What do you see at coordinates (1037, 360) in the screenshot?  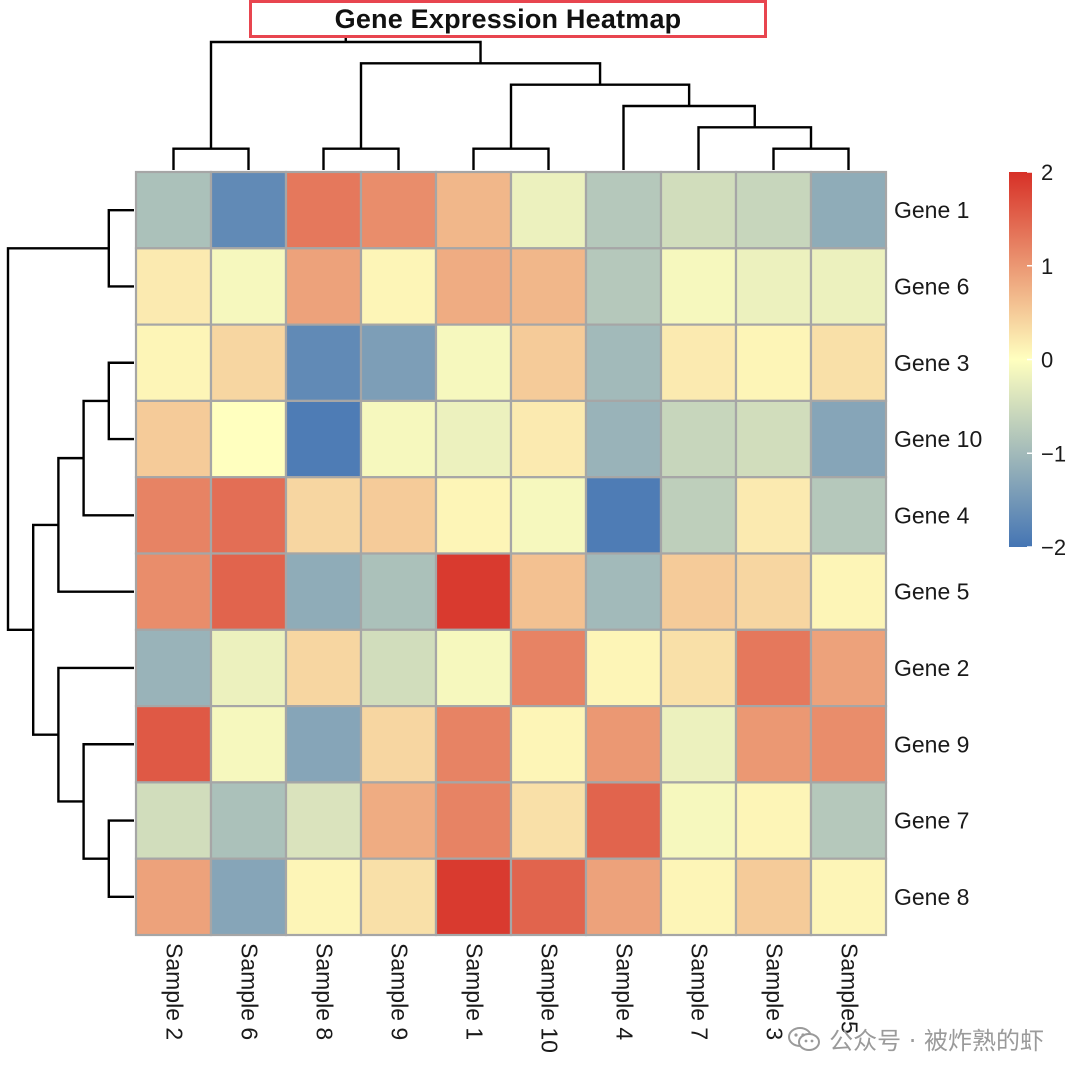 I see `color-legend: 2 1 0 −1 −2` at bounding box center [1037, 360].